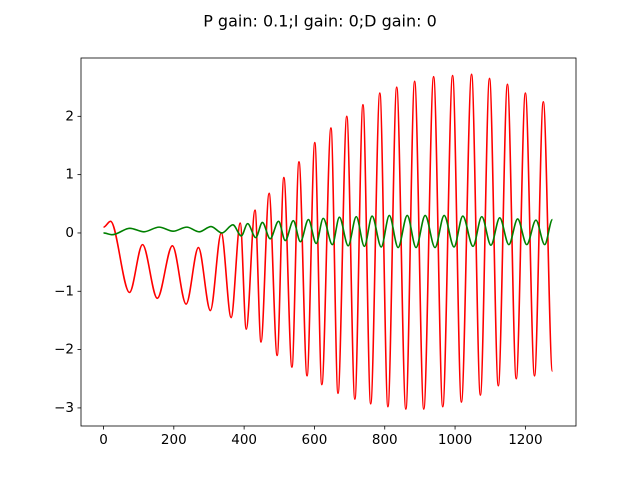 The height and width of the screenshot is (480, 640). Describe the element at coordinates (64, 291) in the screenshot. I see `y-tick-label: −1` at that location.